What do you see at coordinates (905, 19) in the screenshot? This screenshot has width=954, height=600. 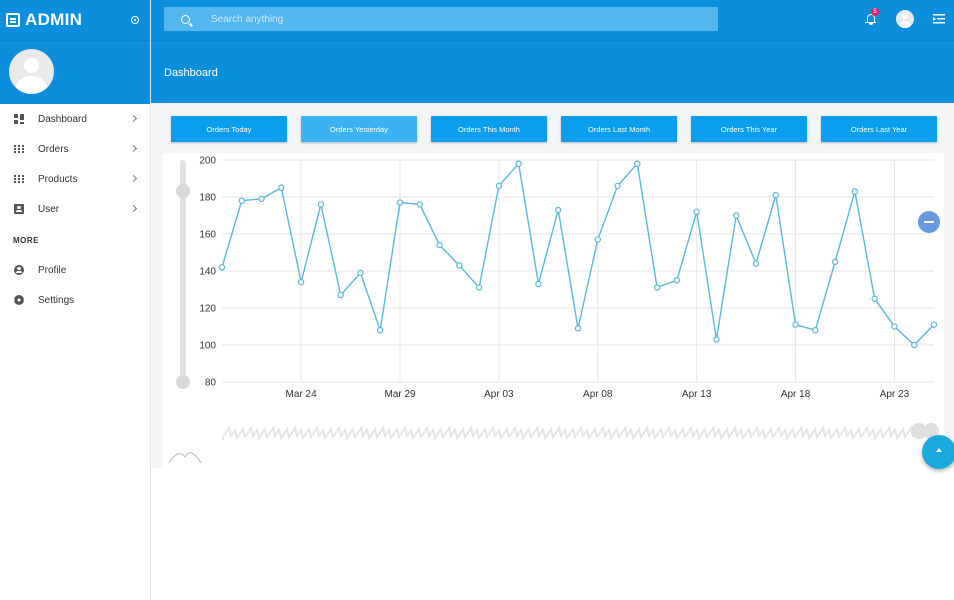 I see `user-avatar` at bounding box center [905, 19].